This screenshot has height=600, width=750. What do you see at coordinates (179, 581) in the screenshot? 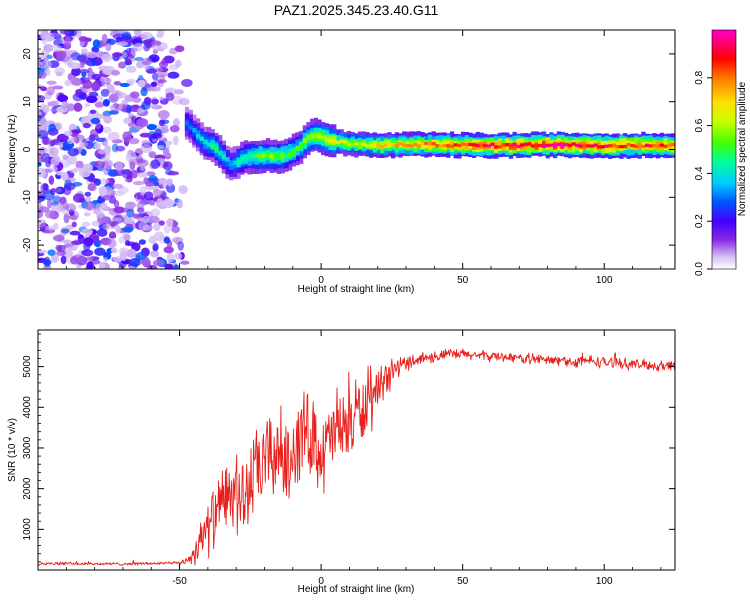
I see `snr-x-tick-label: -50` at bounding box center [179, 581].